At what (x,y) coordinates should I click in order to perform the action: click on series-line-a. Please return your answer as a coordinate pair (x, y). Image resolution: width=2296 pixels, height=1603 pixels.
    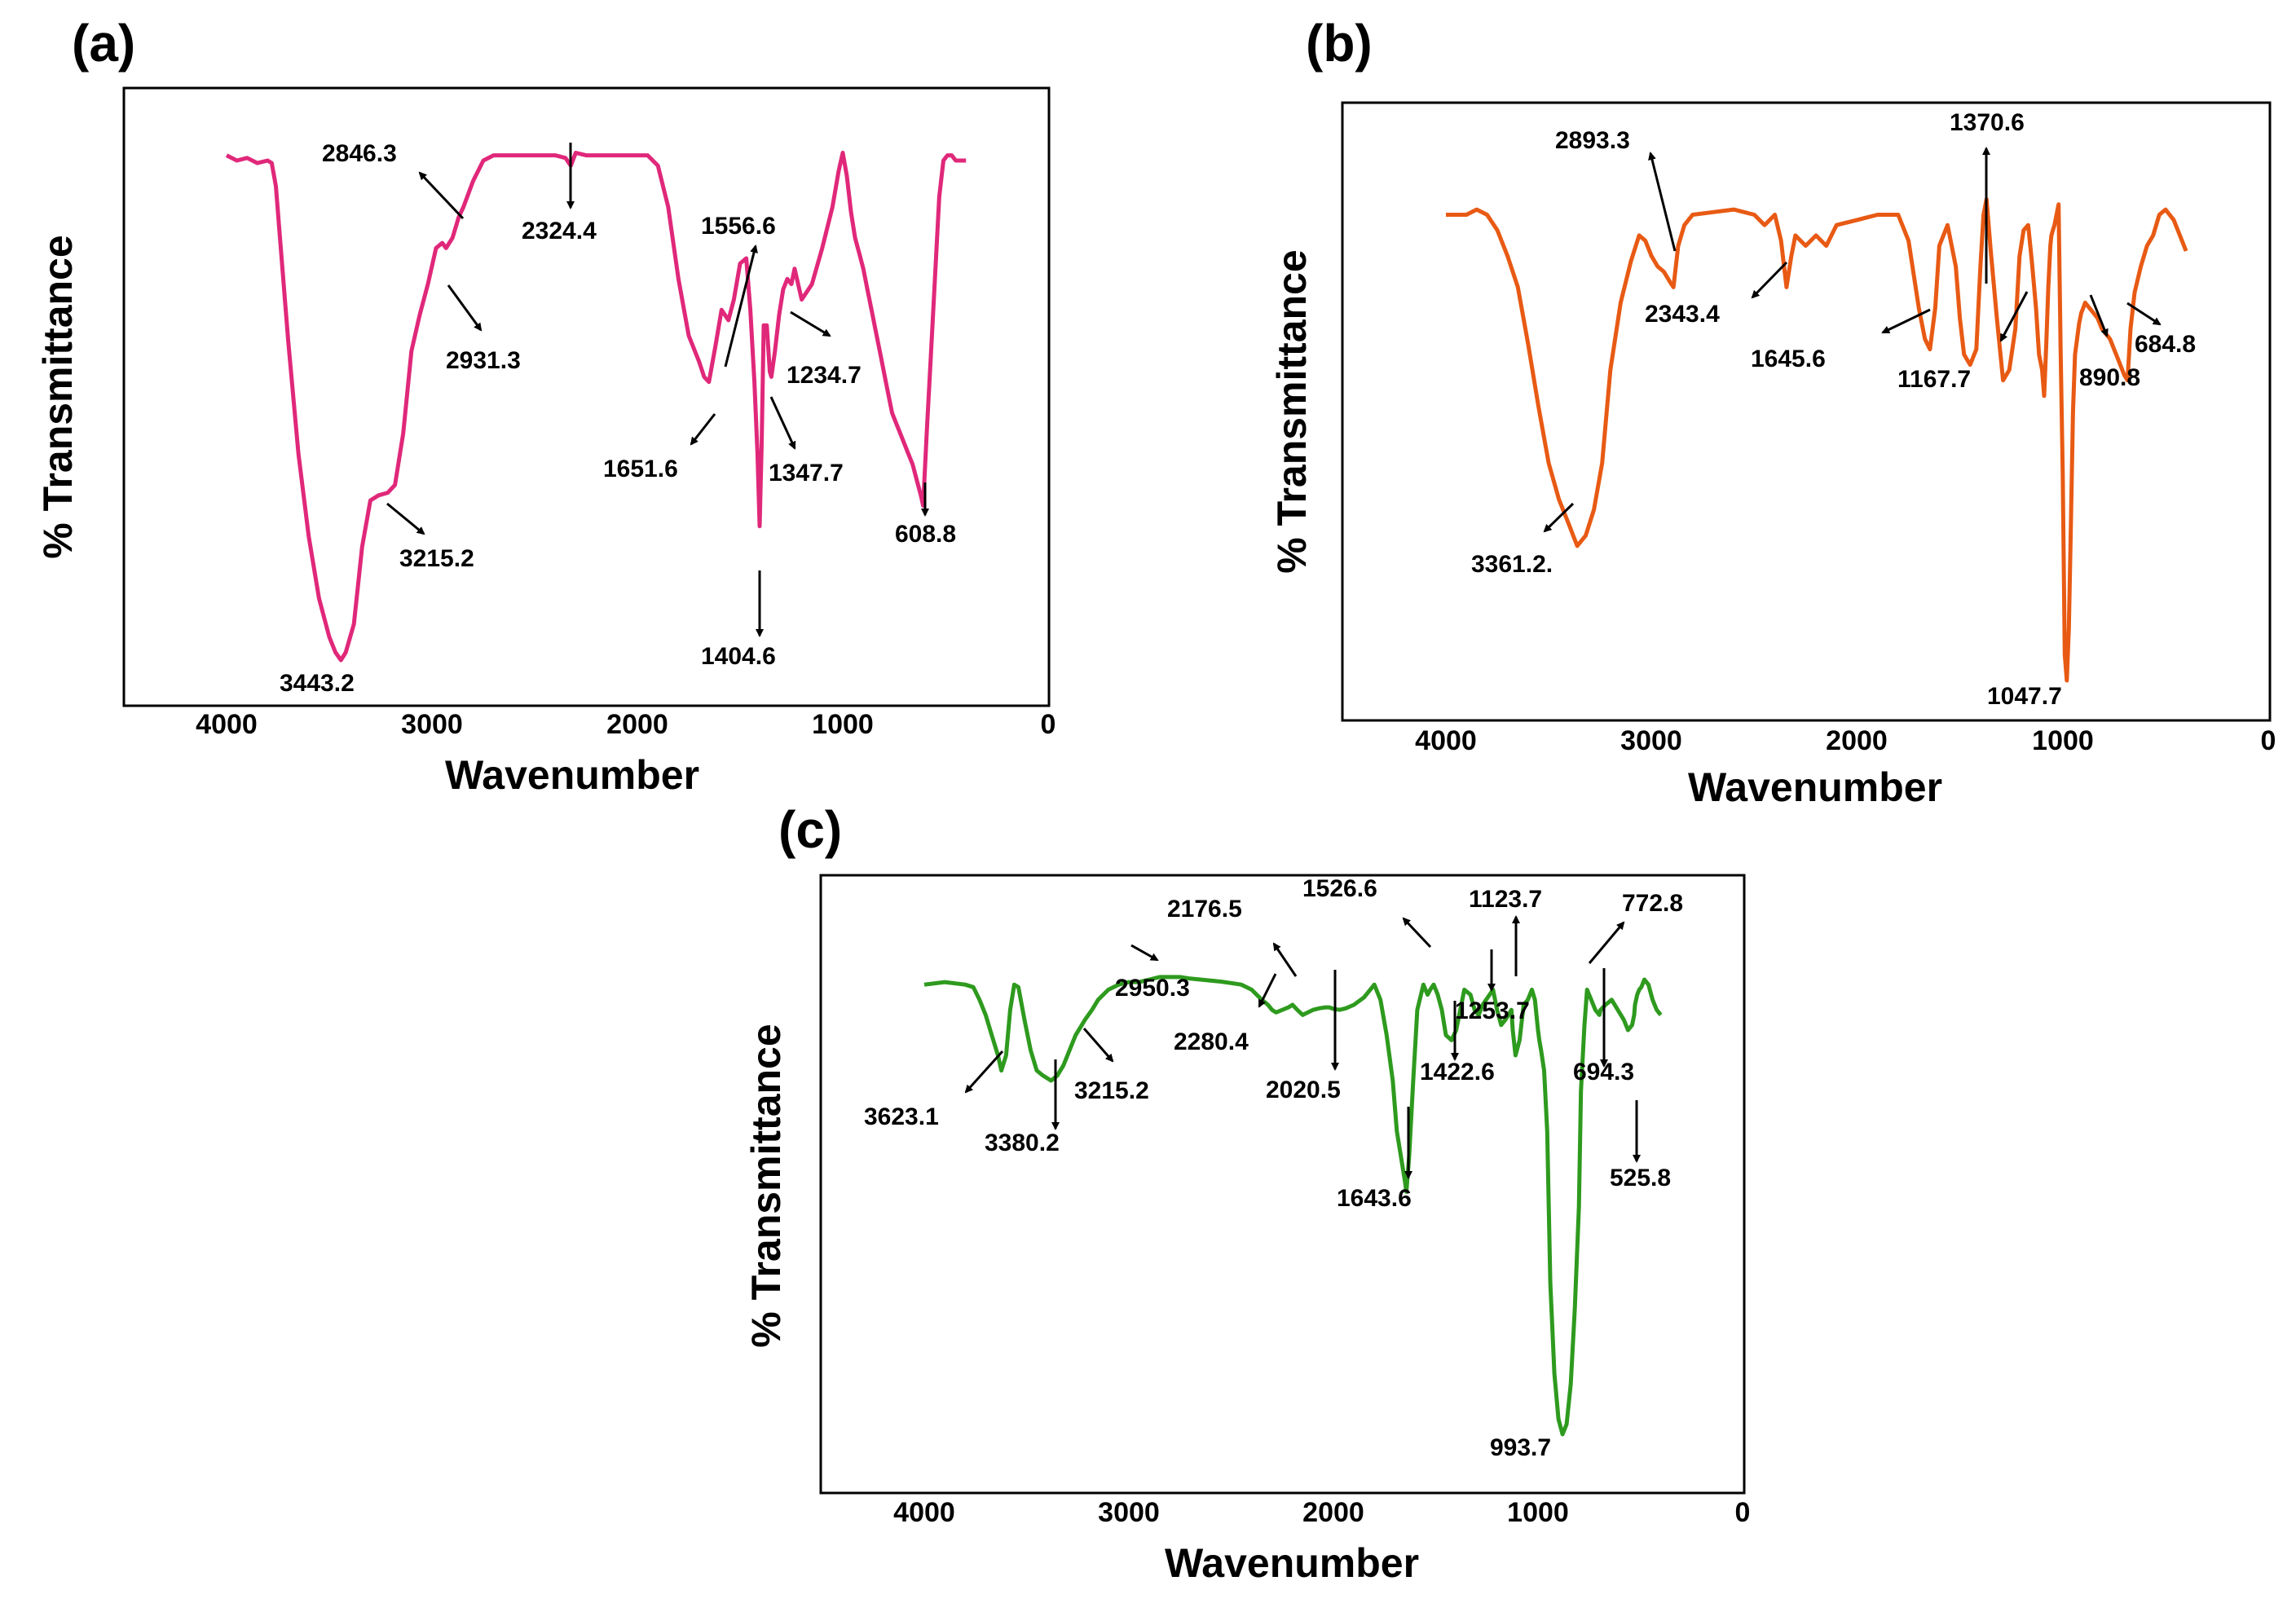
    Looking at the image, I should click on (596, 407).